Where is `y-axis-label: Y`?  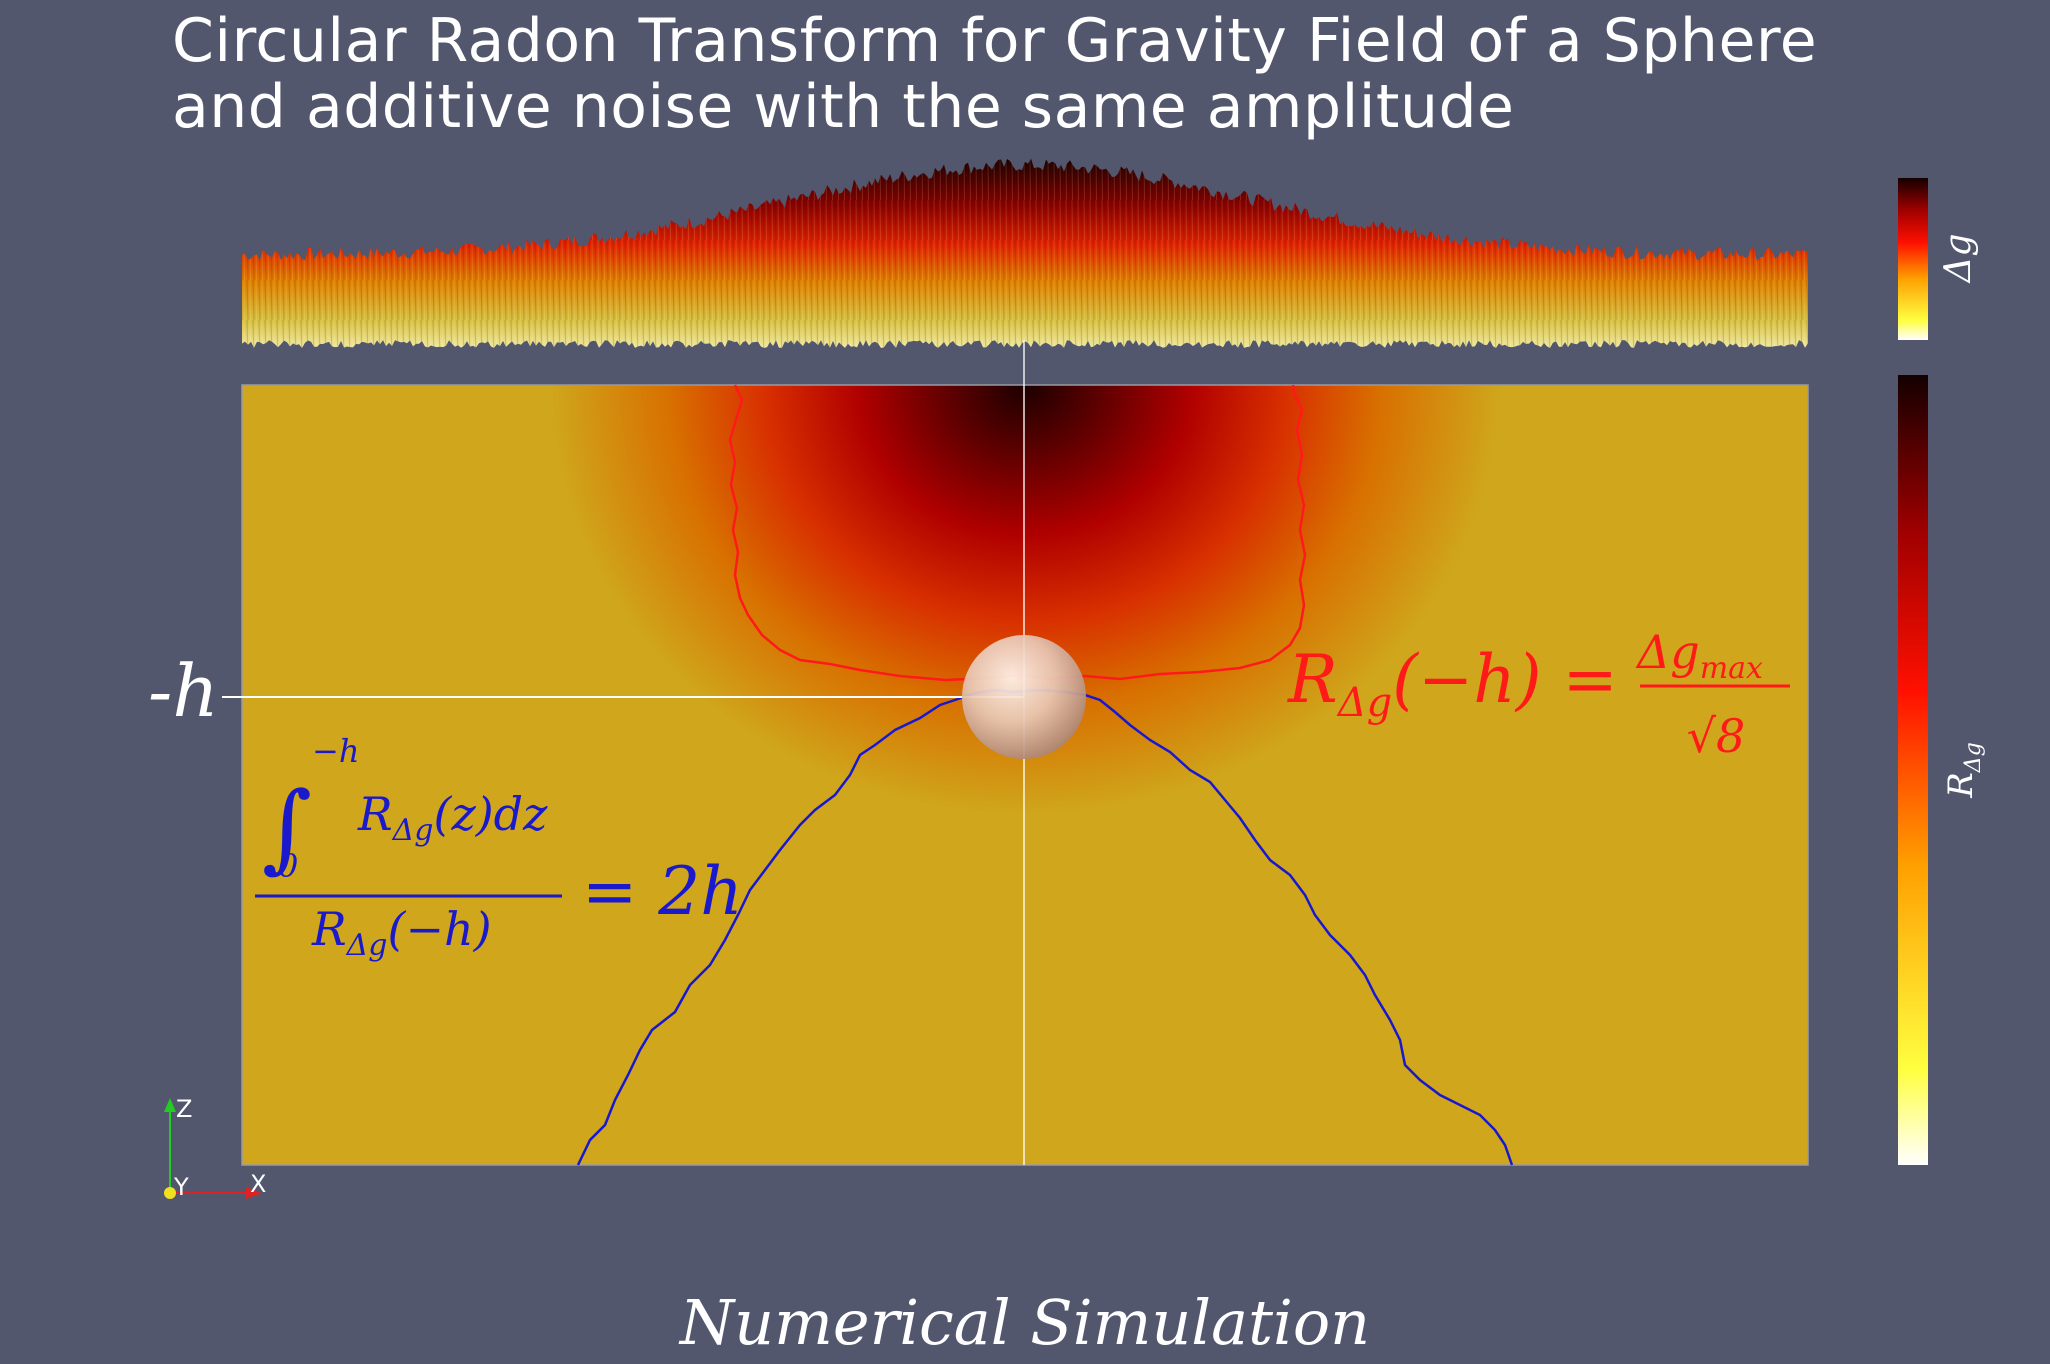
y-axis-label: Y is located at coordinates (181, 1187).